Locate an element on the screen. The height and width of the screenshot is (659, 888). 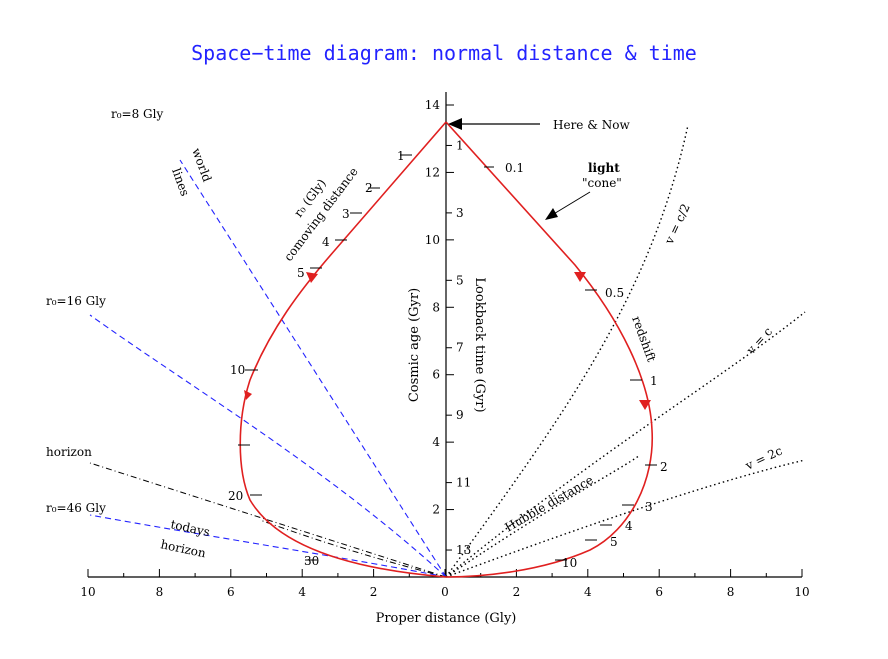
hubble-distance-line is located at coordinates (543, 516).